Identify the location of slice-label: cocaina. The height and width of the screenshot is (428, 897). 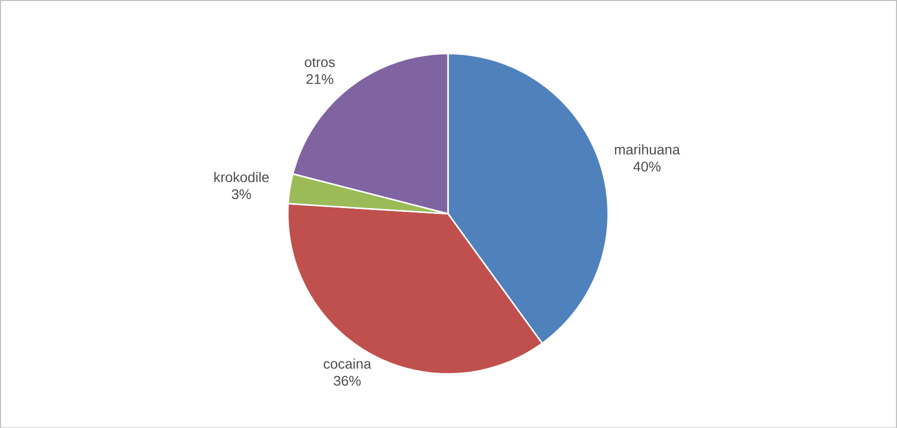
(348, 363).